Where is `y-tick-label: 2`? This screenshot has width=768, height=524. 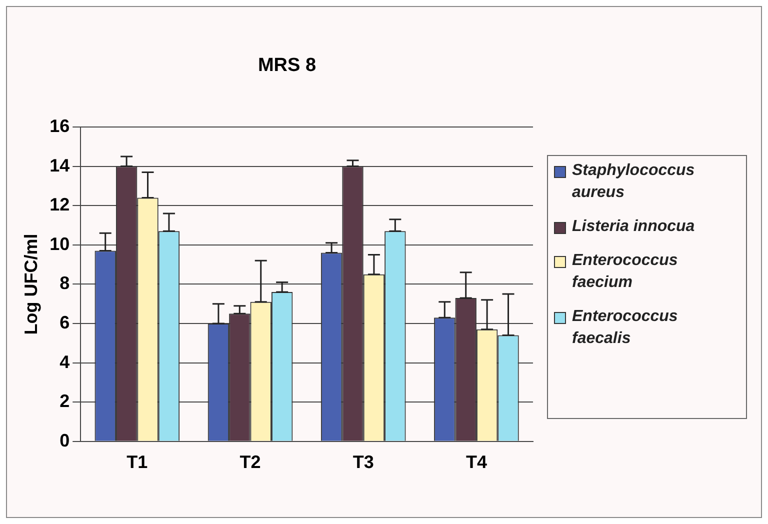 y-tick-label: 2 is located at coordinates (65, 401).